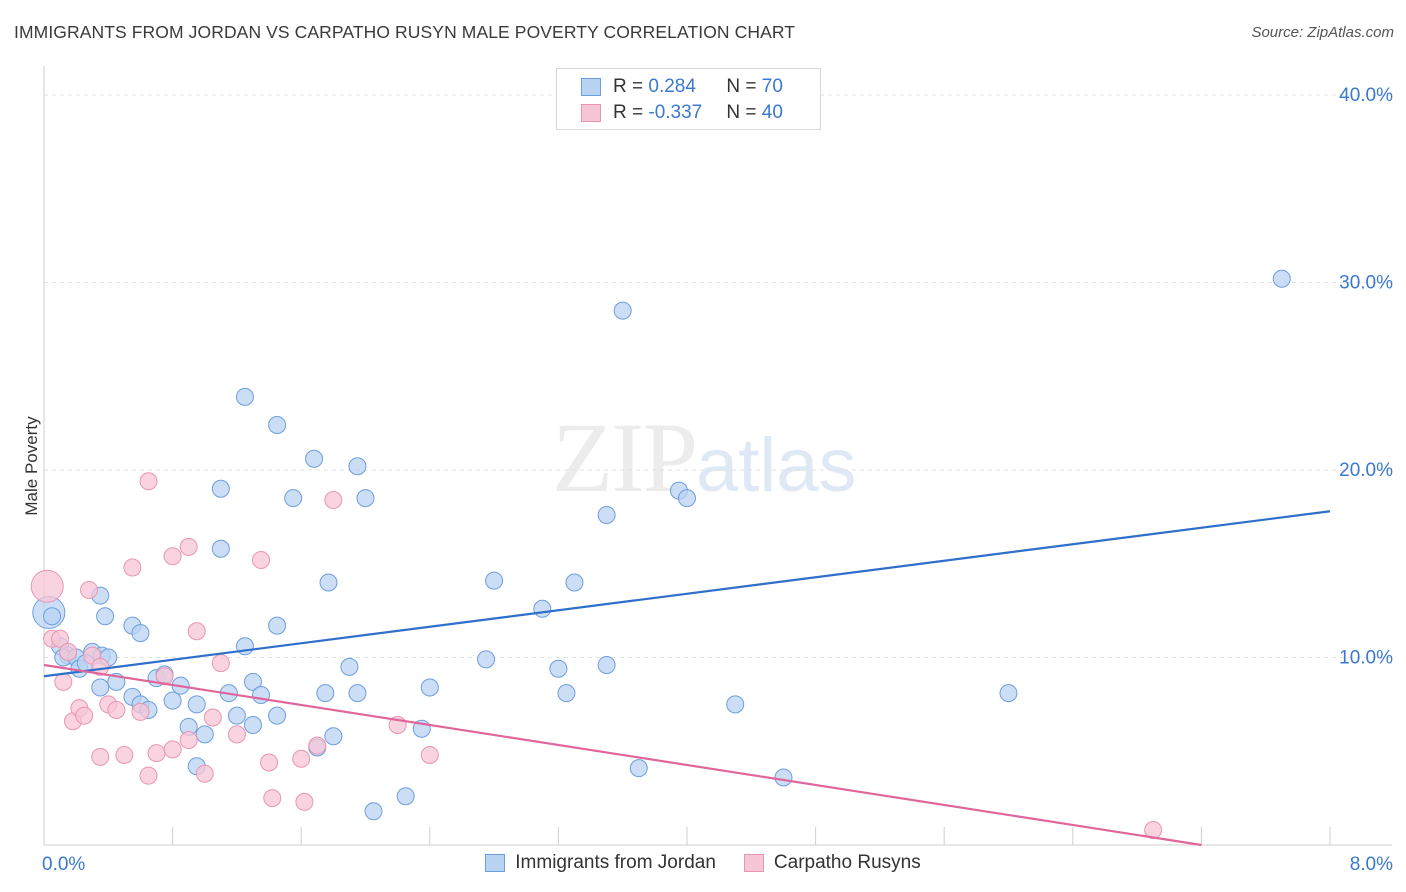 This screenshot has width=1406, height=892. What do you see at coordinates (591, 113) in the screenshot?
I see `rusyn-swatch` at bounding box center [591, 113].